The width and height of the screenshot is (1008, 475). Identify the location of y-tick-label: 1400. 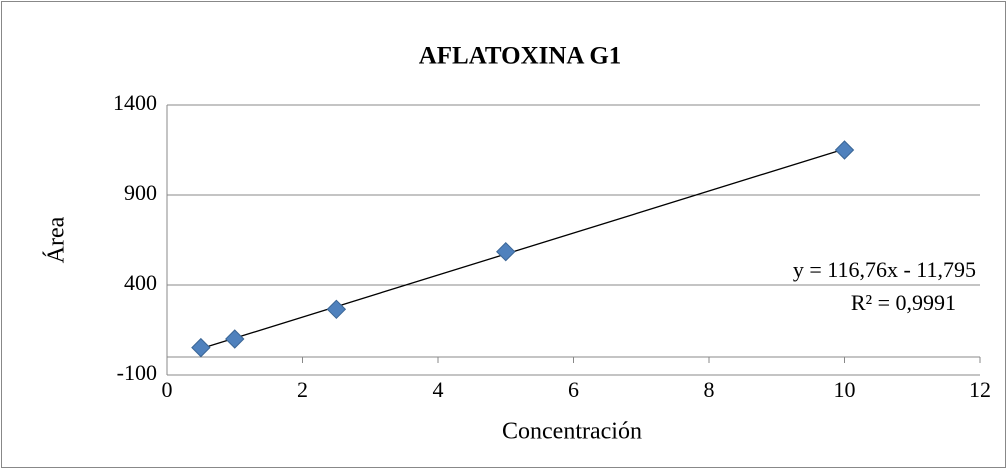
(135, 102).